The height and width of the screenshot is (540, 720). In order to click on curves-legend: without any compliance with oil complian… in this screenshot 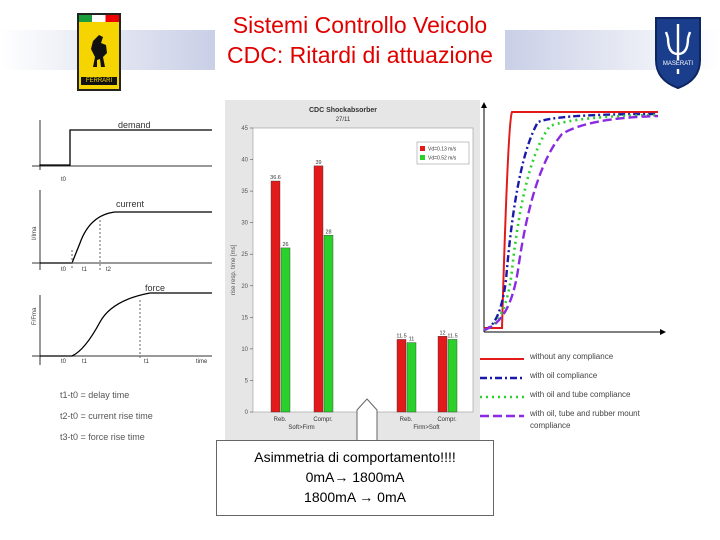, I will do `click(573, 395)`.